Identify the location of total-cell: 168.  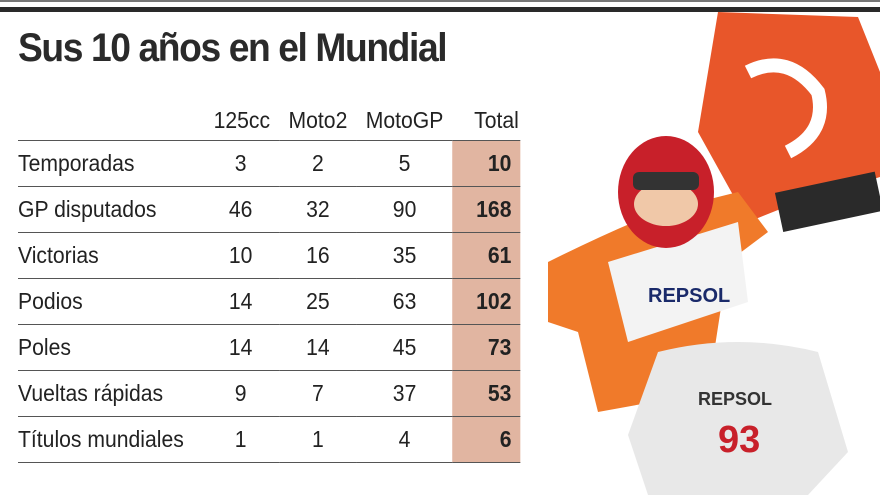
(486, 209).